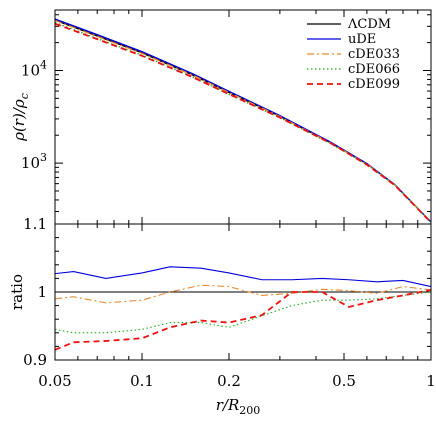 This screenshot has width=436, height=421. Describe the element at coordinates (369, 24) in the screenshot. I see `legend-label-ΛCDM: ΛCDM` at that location.